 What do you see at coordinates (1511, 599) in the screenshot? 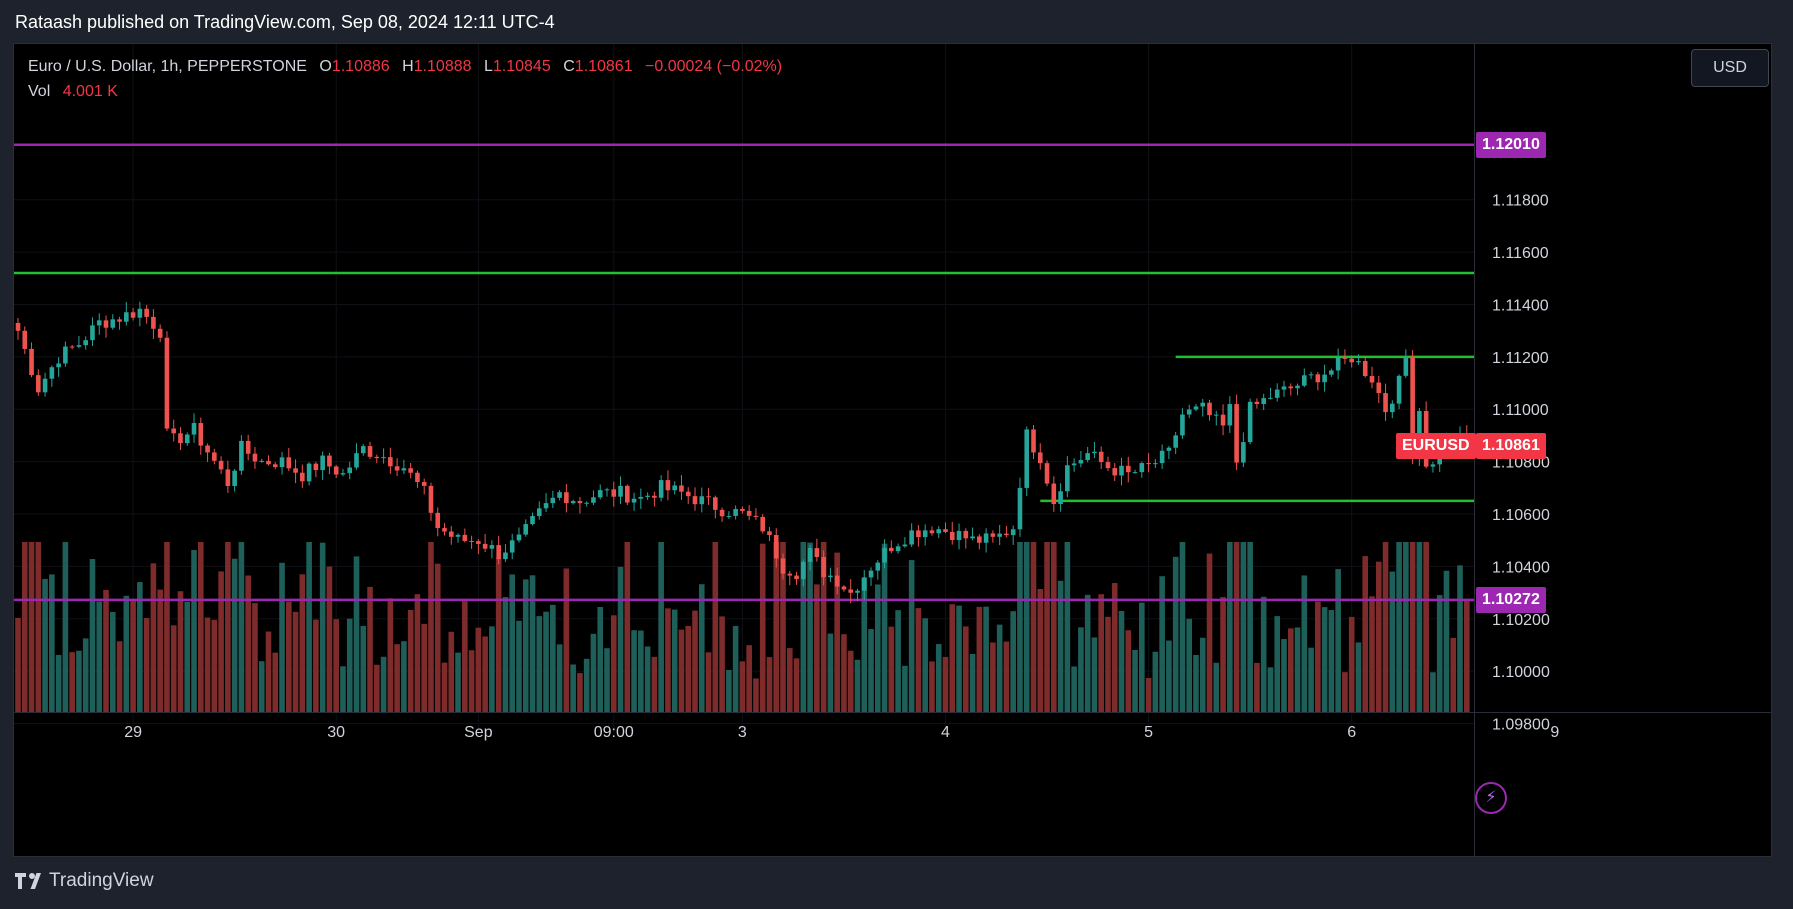
I see `price-tag-level-lower: 1.10272` at bounding box center [1511, 599].